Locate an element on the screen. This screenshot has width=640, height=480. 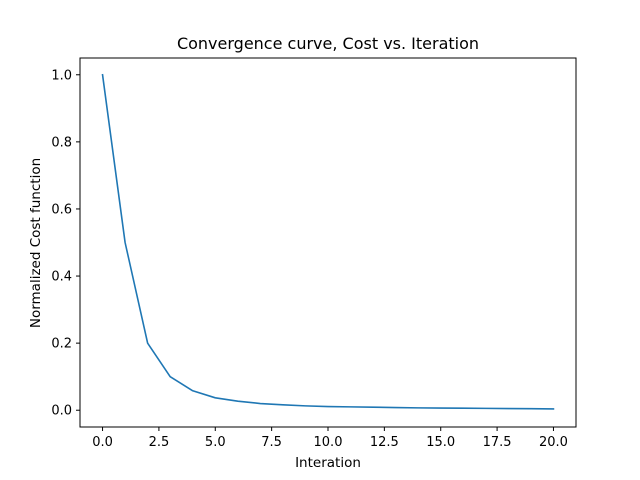
x-tick-label: 2.5 is located at coordinates (159, 442).